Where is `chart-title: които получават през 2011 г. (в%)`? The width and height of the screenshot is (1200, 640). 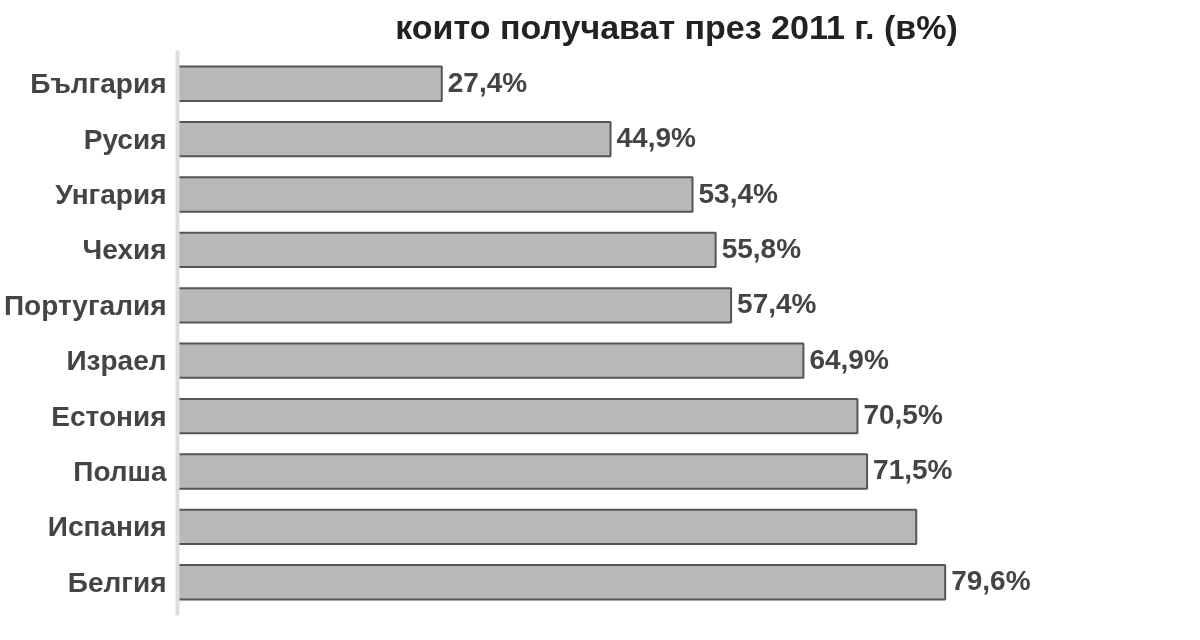 chart-title: които получават през 2011 г. (в%) is located at coordinates (676, 26).